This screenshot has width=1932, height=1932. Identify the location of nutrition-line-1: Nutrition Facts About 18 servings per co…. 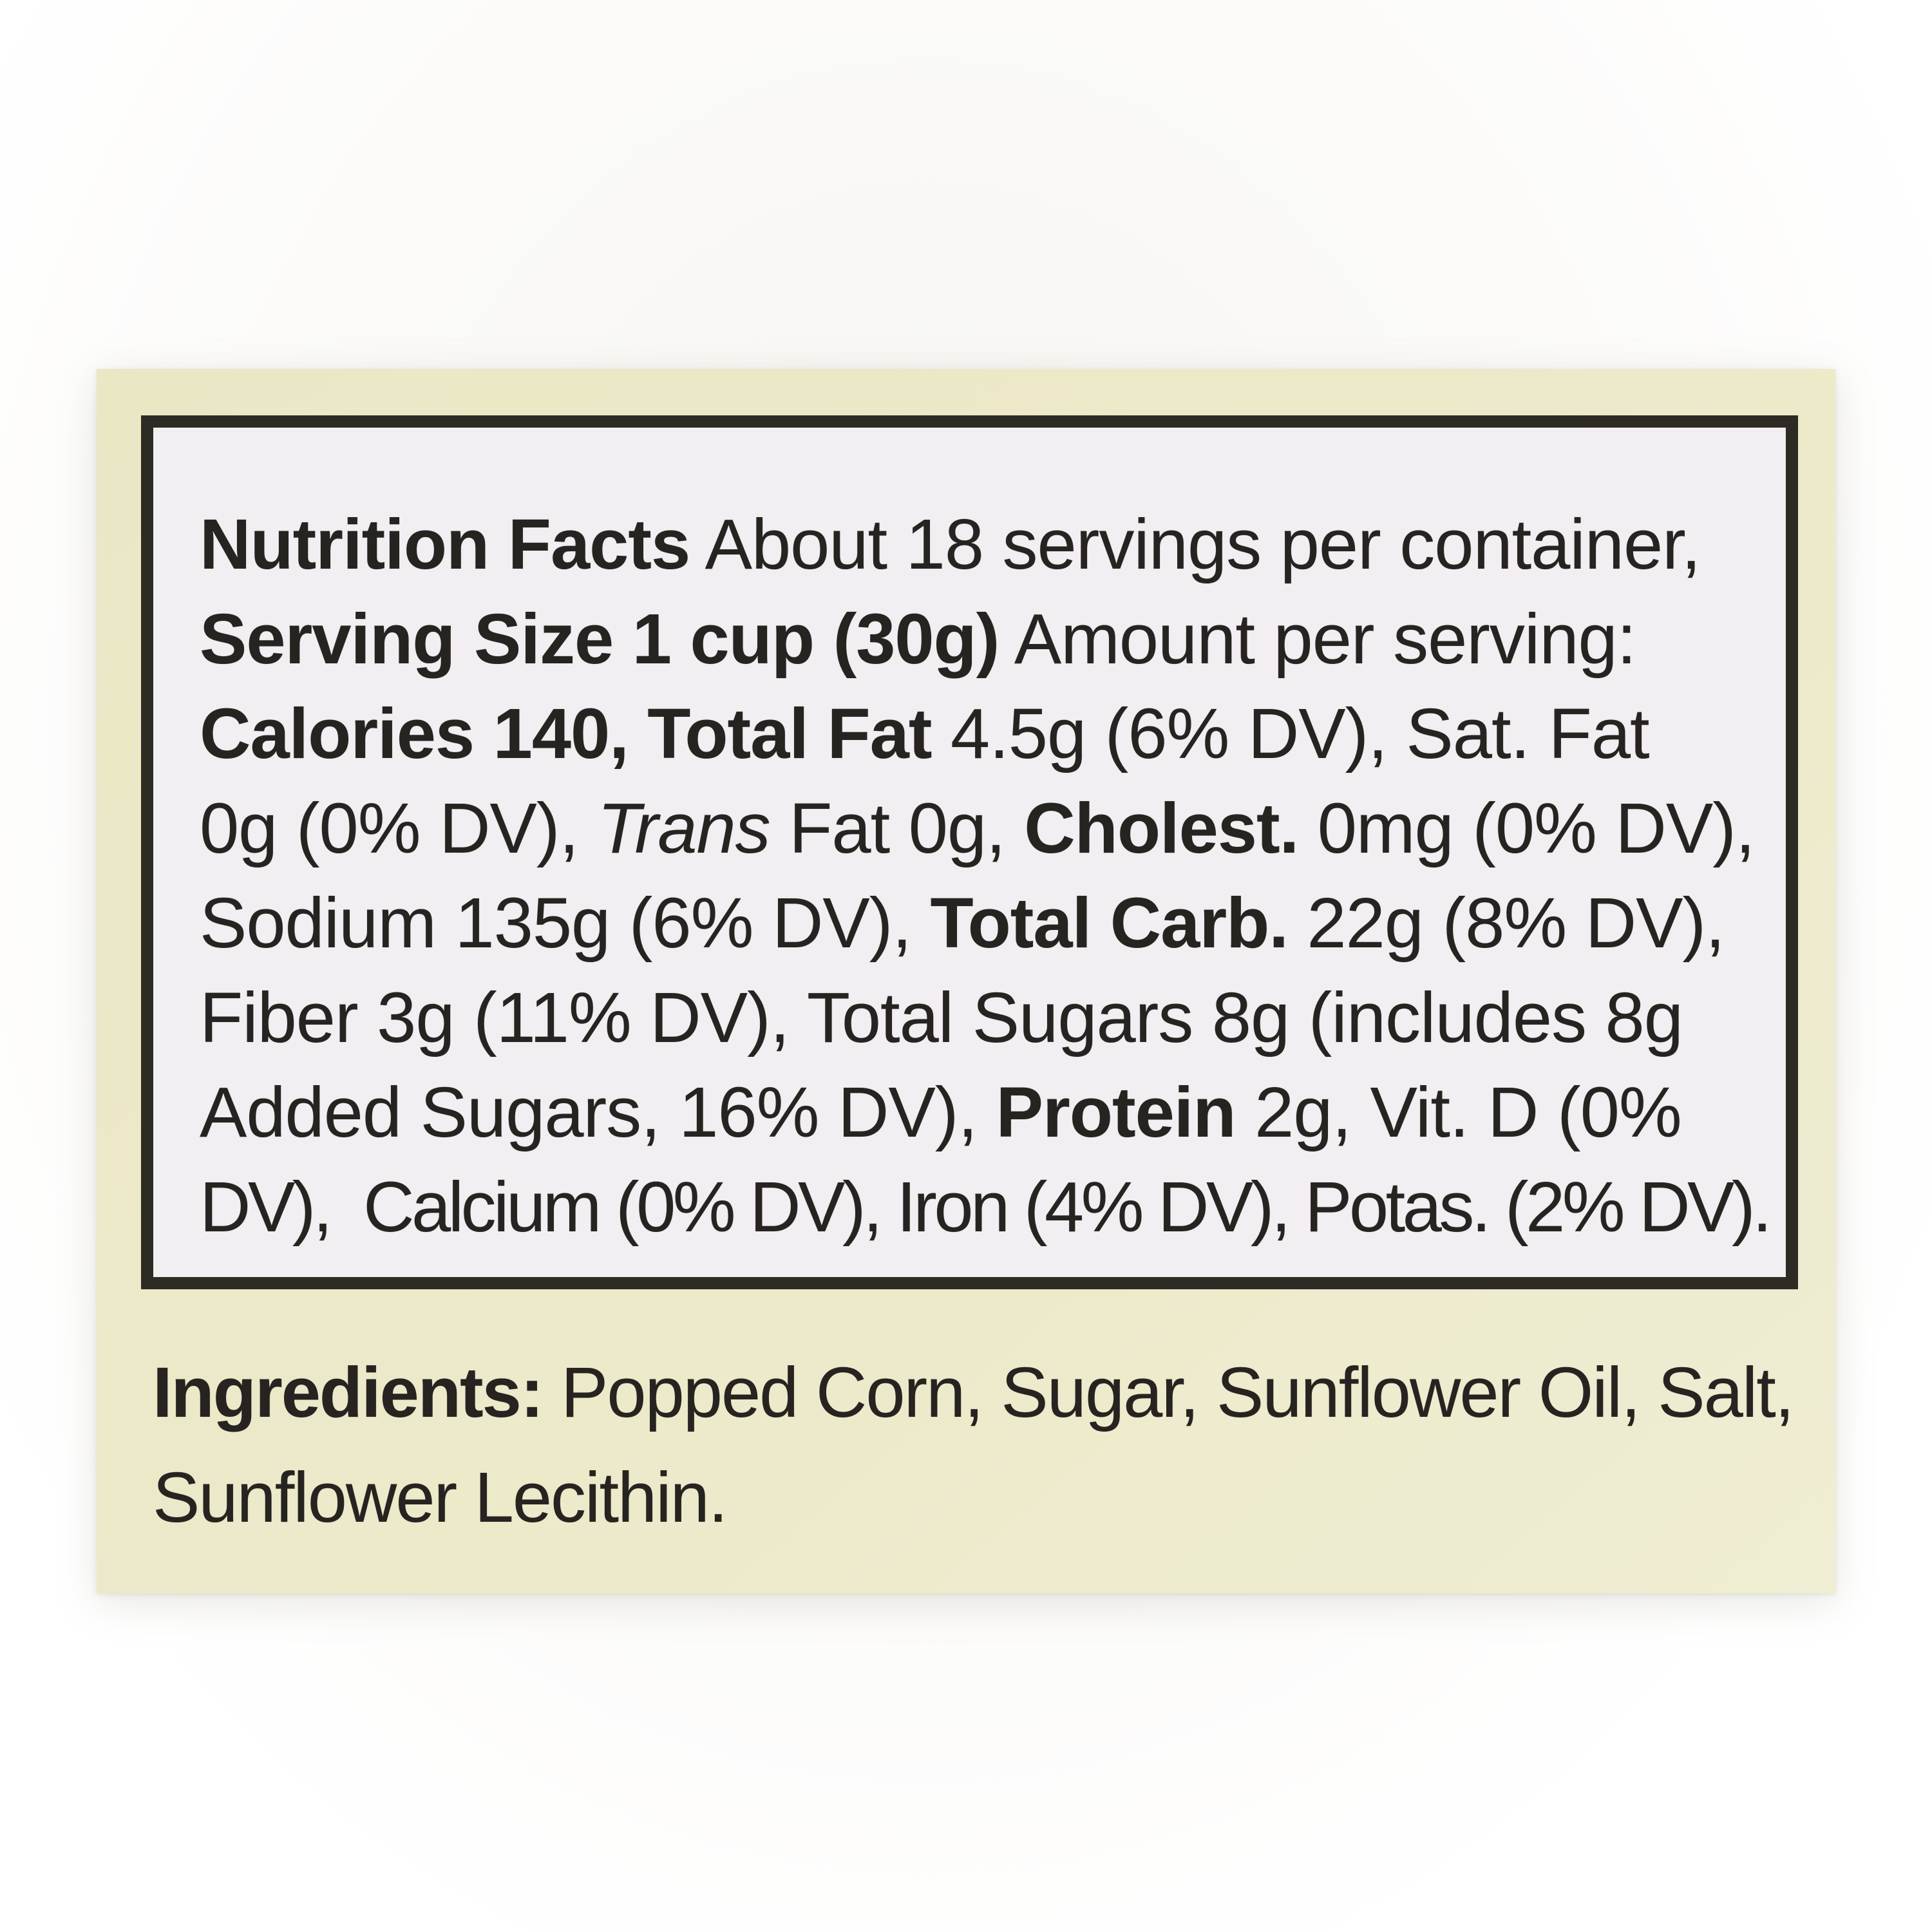
(993, 544).